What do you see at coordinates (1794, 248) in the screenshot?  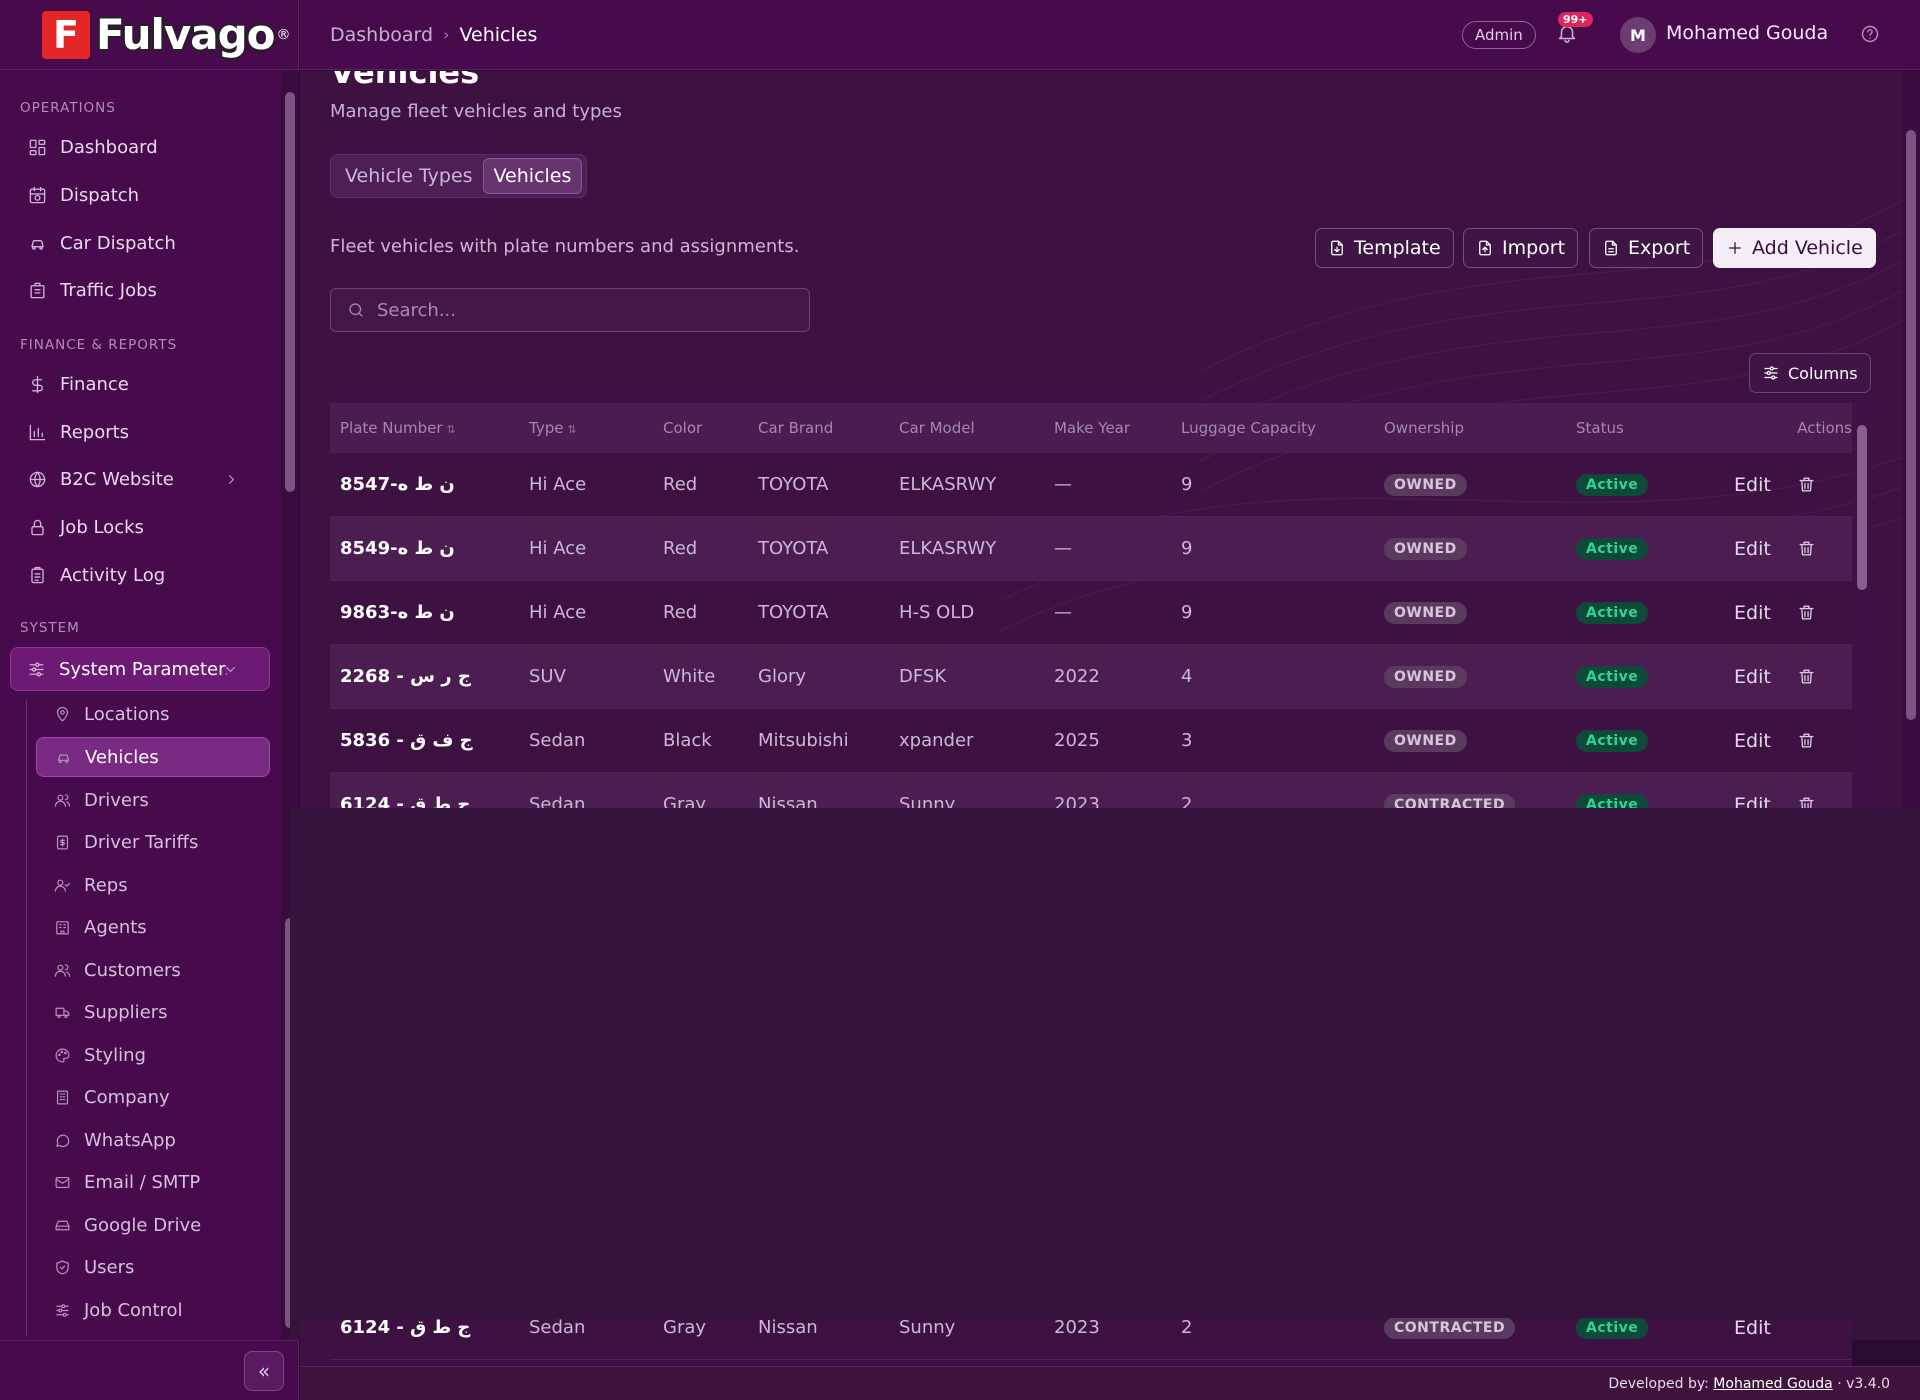 I see `add-vehicle-button: Add Vehicle` at bounding box center [1794, 248].